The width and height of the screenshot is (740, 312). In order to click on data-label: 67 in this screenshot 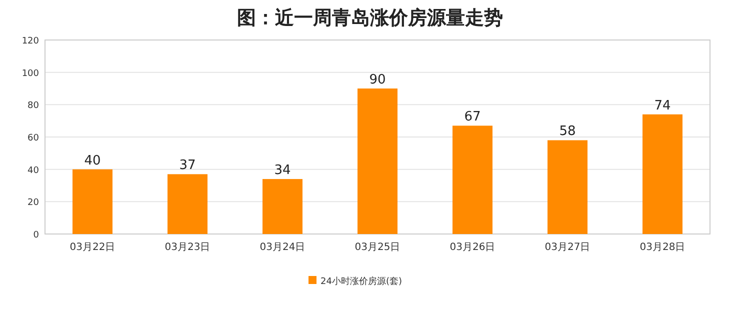, I will do `click(472, 117)`.